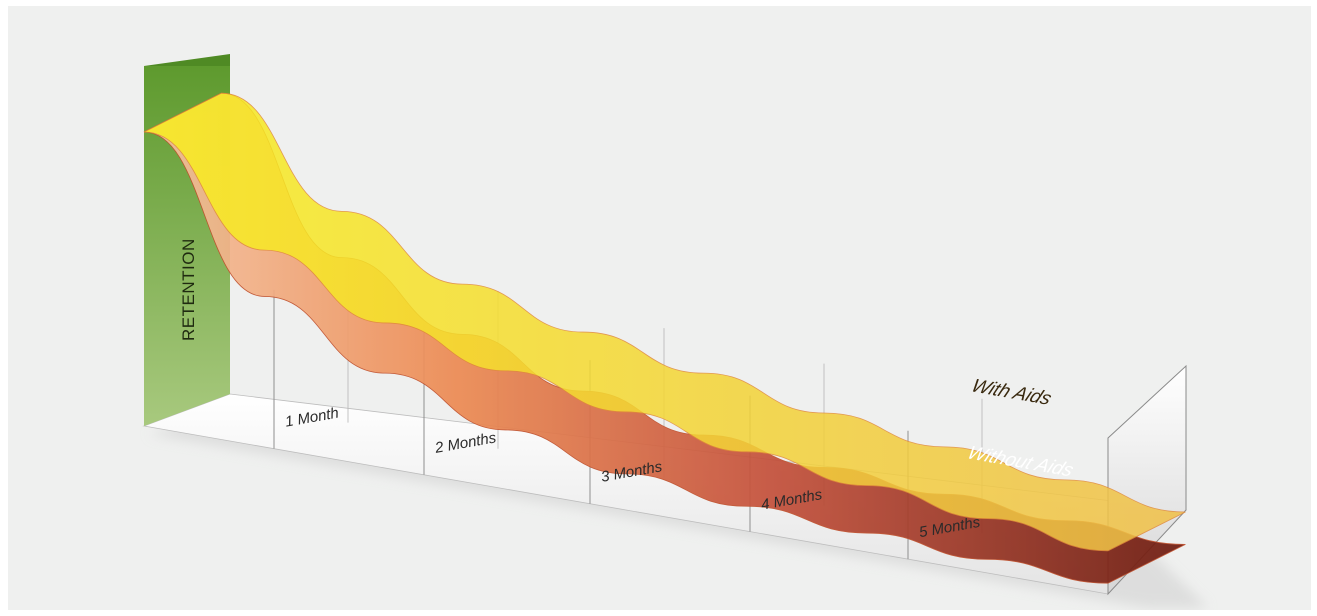 Image resolution: width=1317 pixels, height=616 pixels. I want to click on retention-wall-top, so click(187, 60).